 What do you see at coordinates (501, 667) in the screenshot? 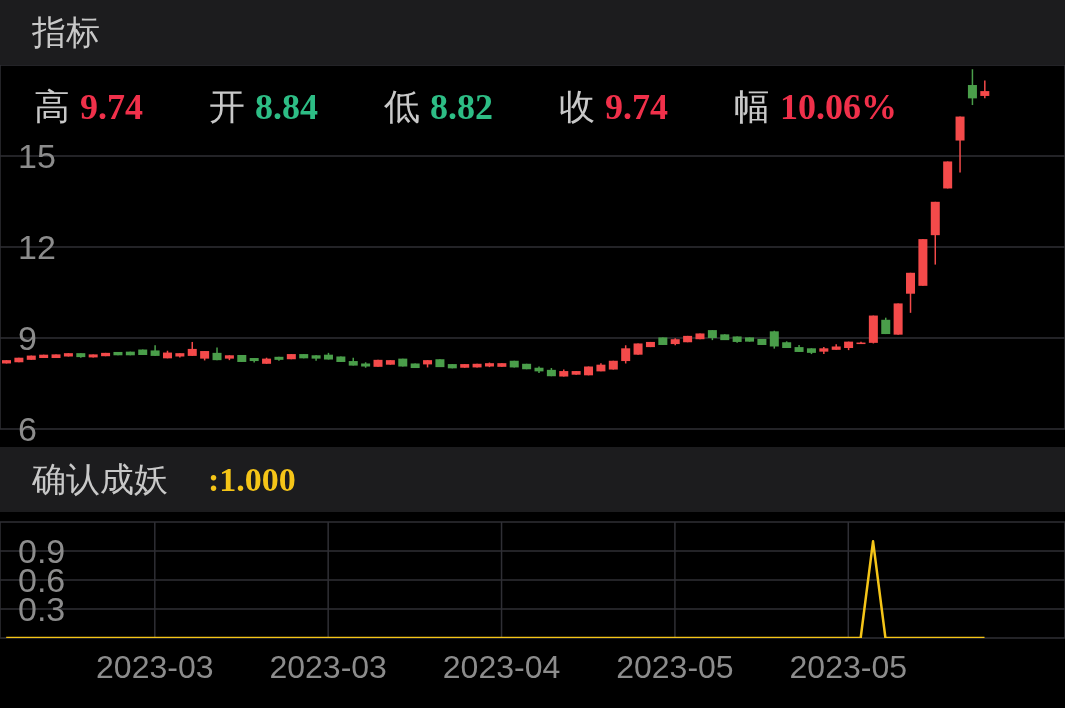
I see `x-tick-label: 2023-04` at bounding box center [501, 667].